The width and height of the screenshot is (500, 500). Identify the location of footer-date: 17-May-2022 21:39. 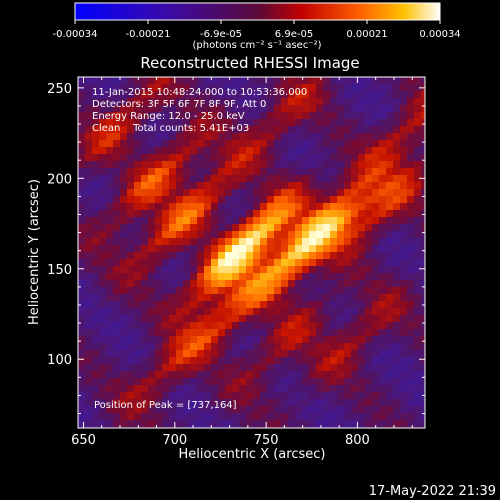
(432, 491).